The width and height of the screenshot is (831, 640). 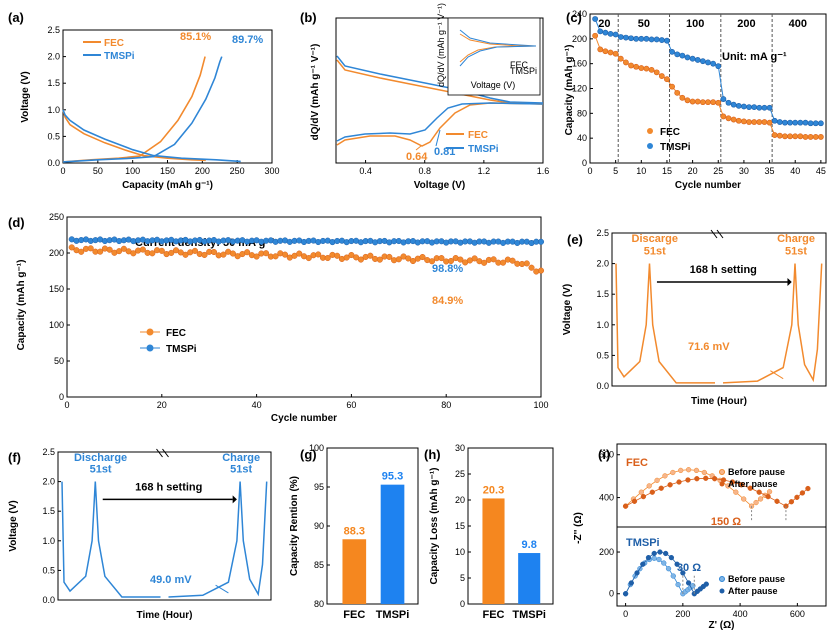 What do you see at coordinates (440, 124) in the screenshot?
I see `panel-b-fec-lower` at bounding box center [440, 124].